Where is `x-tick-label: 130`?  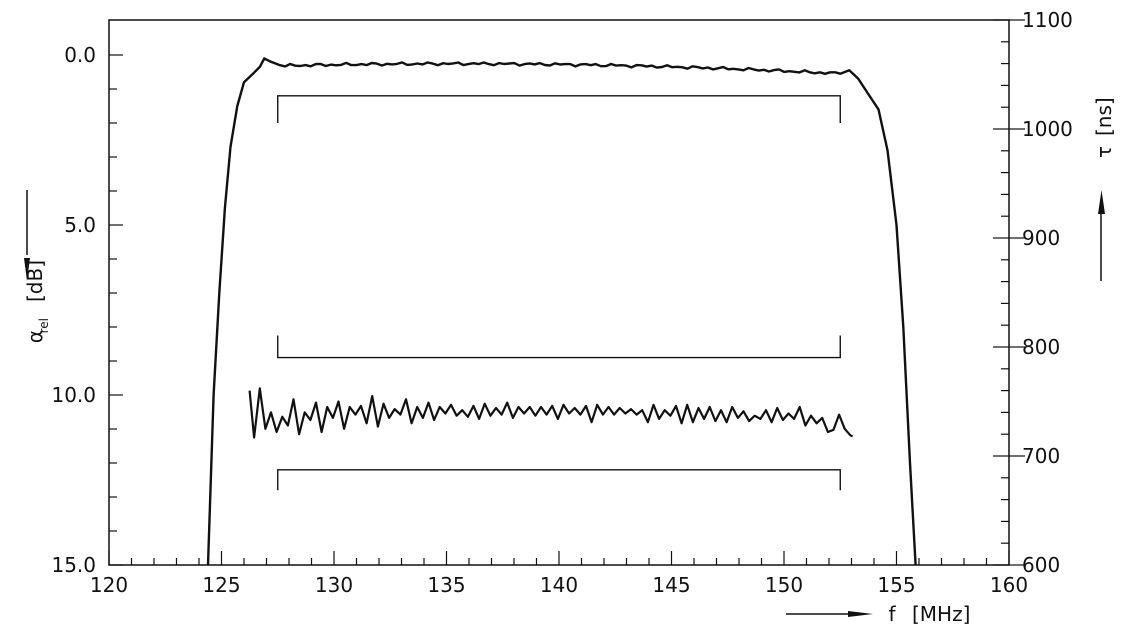 x-tick-label: 130 is located at coordinates (334, 585).